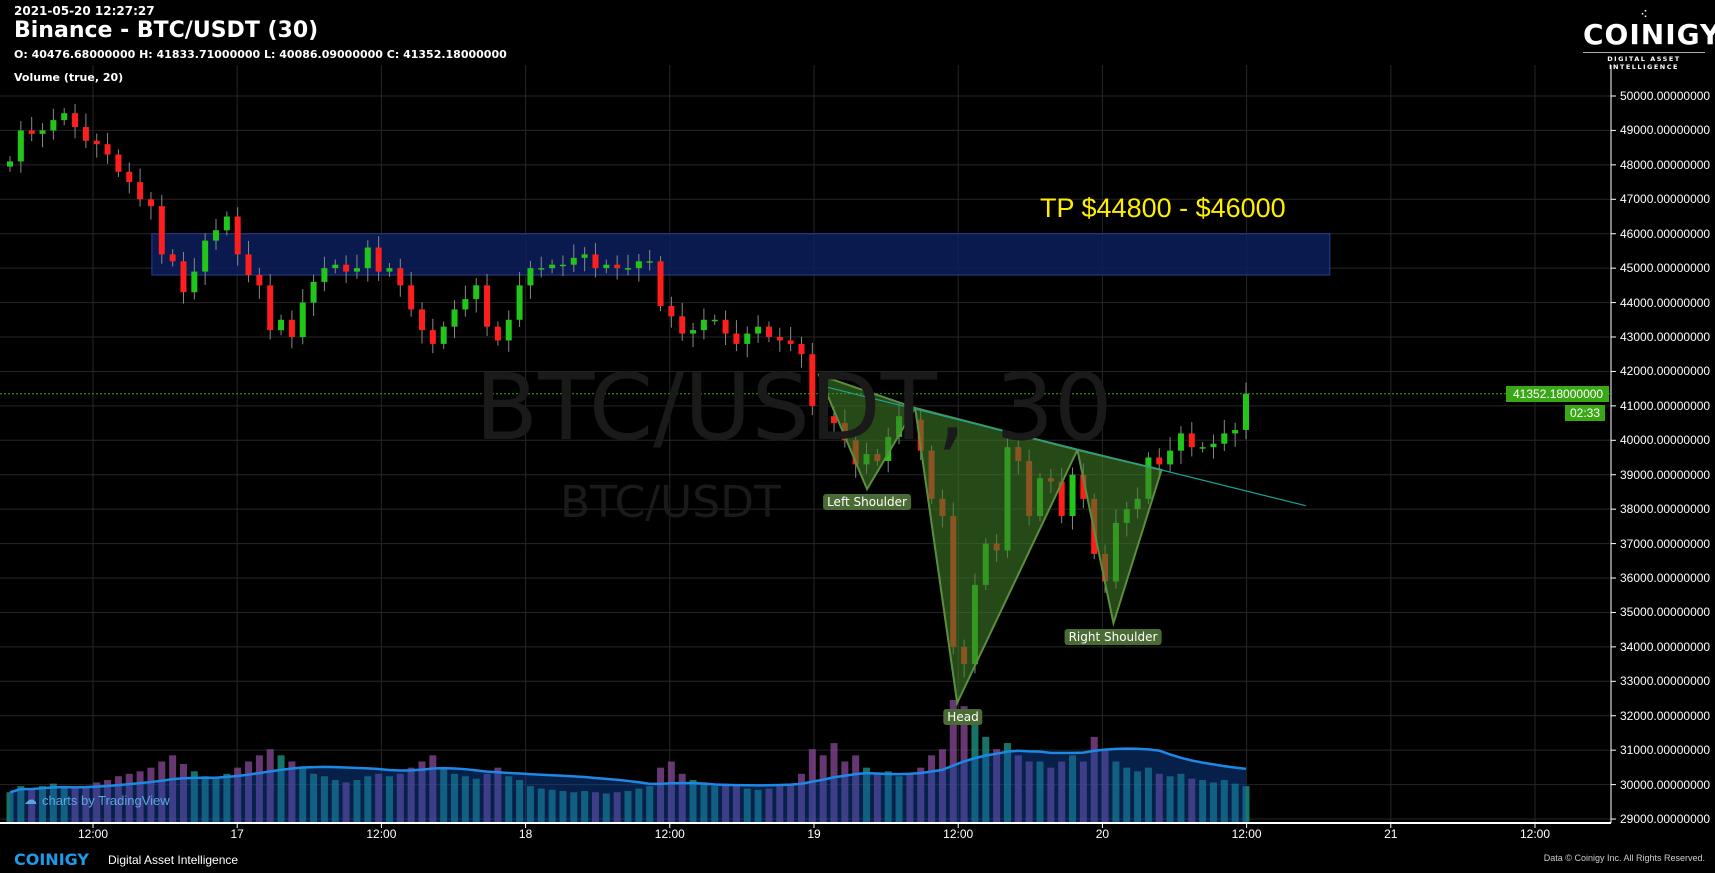 The width and height of the screenshot is (1715, 873). What do you see at coordinates (1665, 302) in the screenshot?
I see `price-label: 44000.00000000` at bounding box center [1665, 302].